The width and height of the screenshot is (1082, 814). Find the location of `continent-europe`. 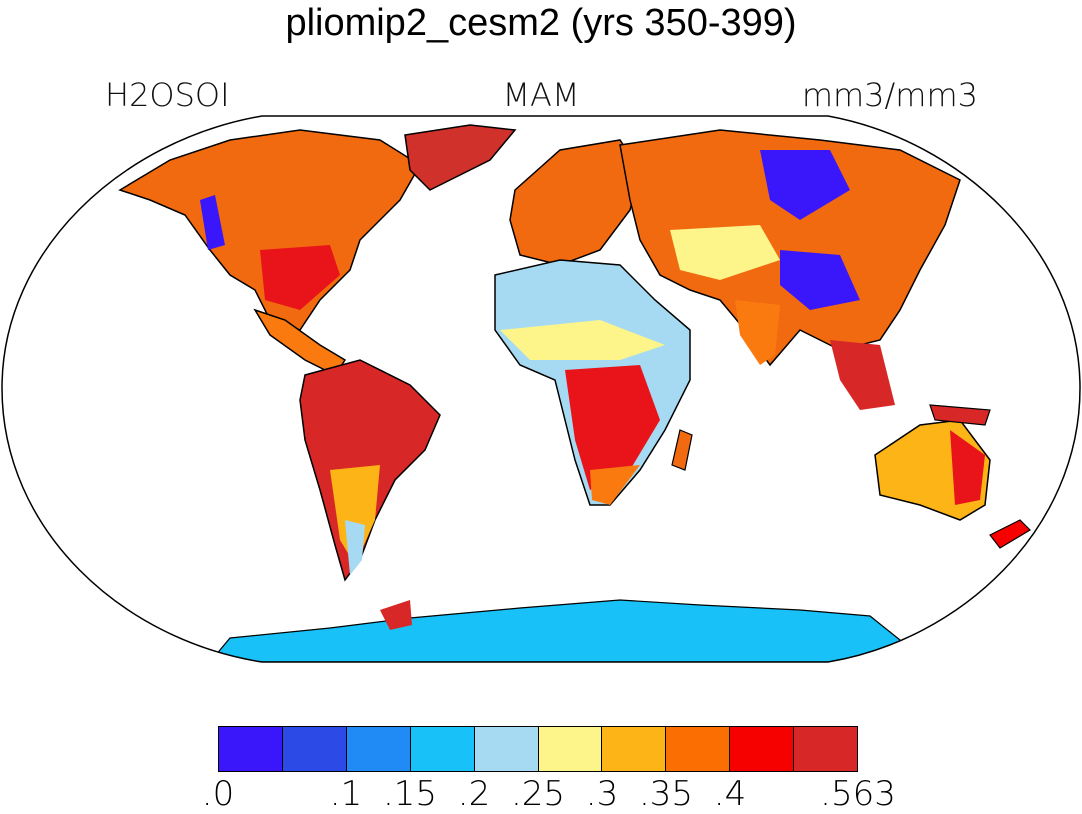

continent-europe is located at coordinates (575, 202).